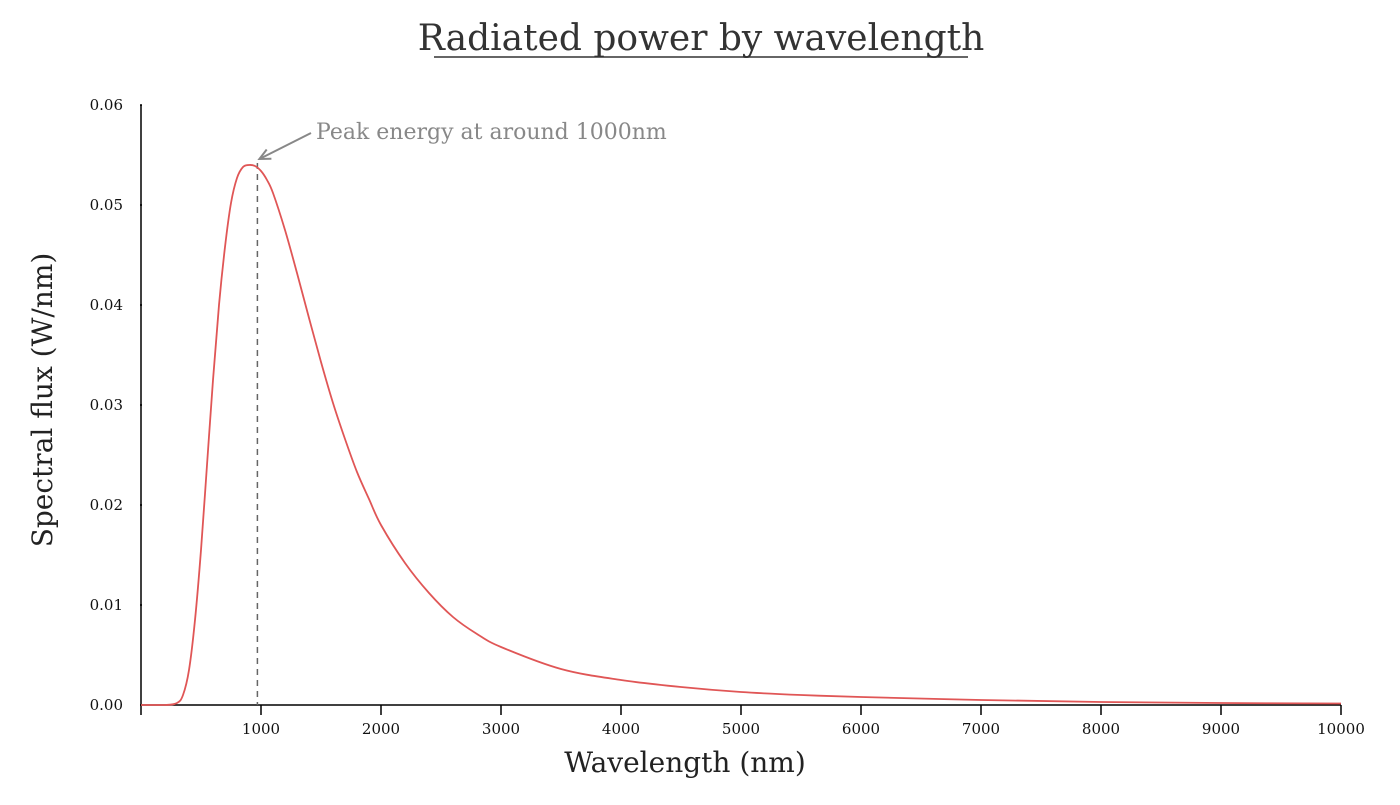 The image size is (1400, 805). I want to click on y-tick-label: 0.00, so click(106, 705).